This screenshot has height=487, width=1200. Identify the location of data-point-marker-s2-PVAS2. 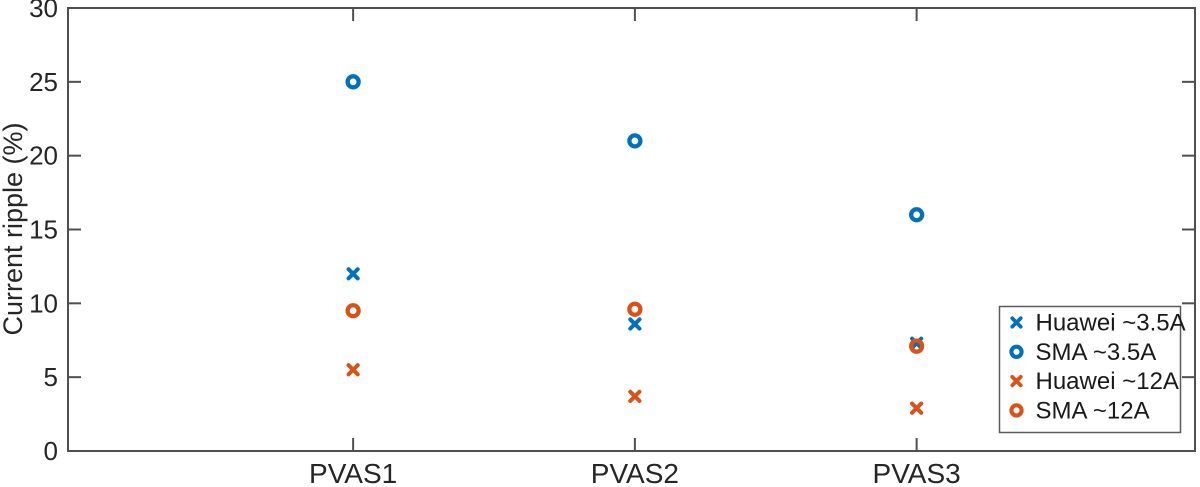
(635, 396).